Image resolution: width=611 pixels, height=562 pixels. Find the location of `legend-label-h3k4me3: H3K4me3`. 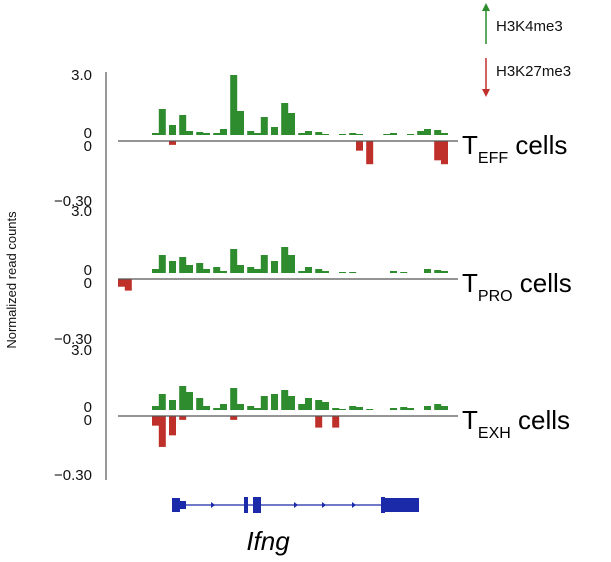

legend-label-h3k4me3: H3K4me3 is located at coordinates (529, 26).